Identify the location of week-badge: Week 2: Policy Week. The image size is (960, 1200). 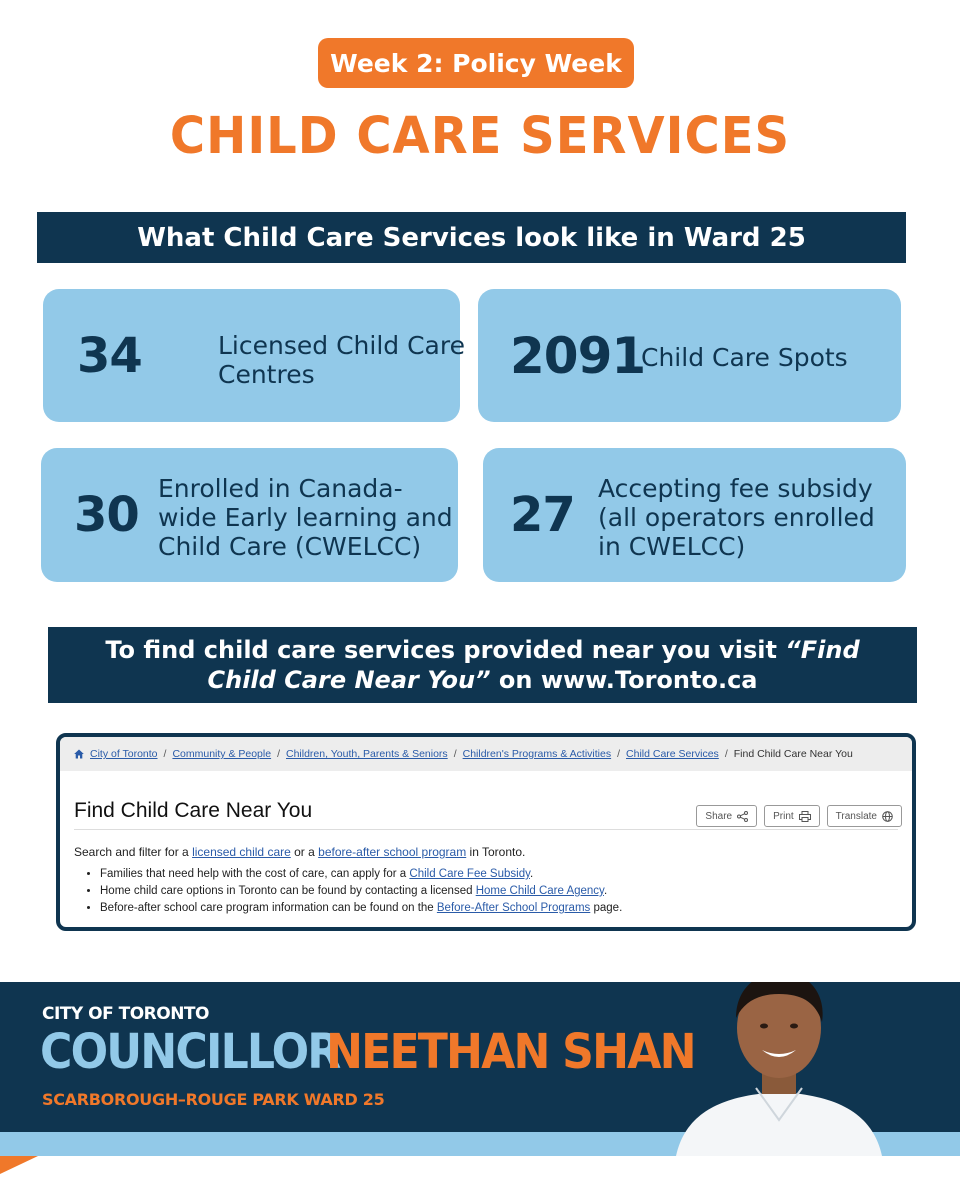
(476, 63).